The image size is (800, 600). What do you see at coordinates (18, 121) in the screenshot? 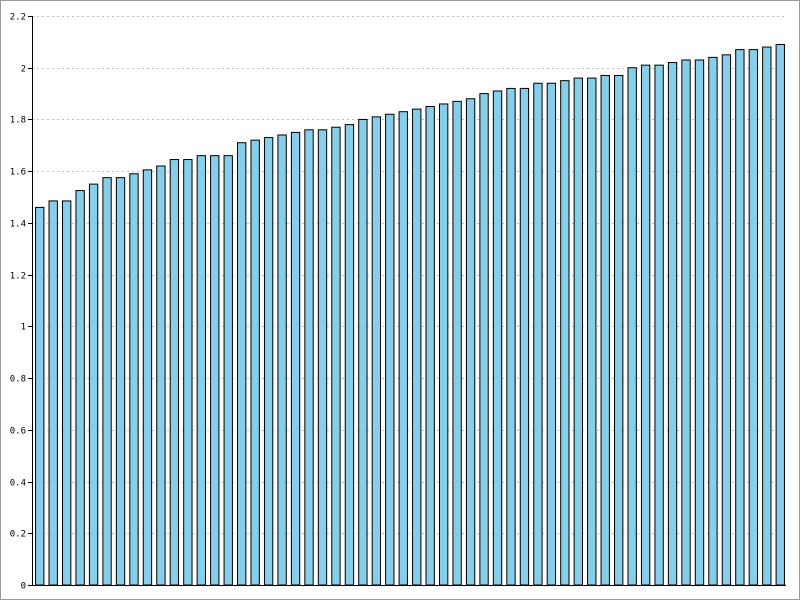
I see `y-tick-label: 1.8` at bounding box center [18, 121].